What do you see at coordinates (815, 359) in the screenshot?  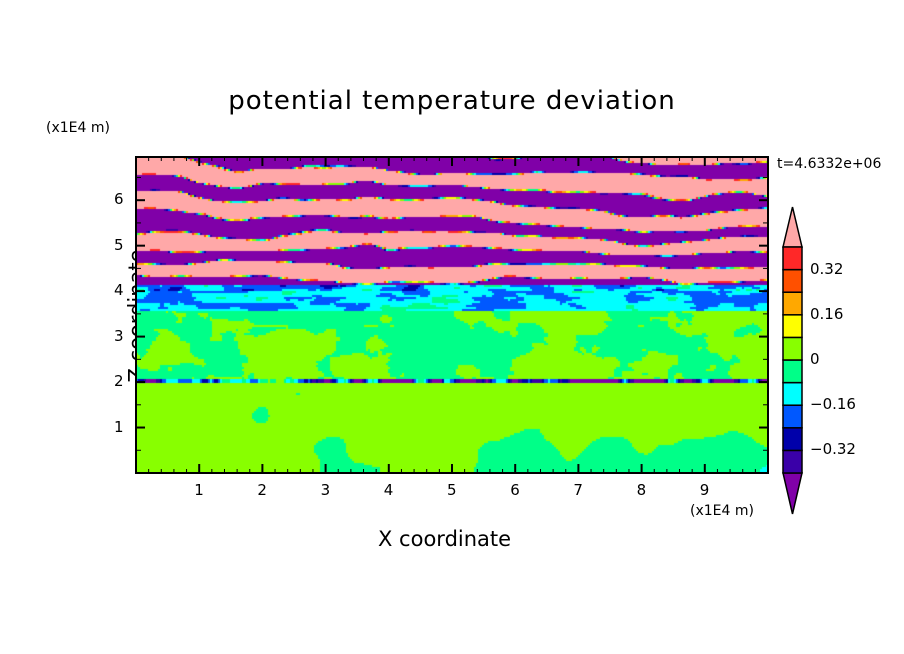 I see `colorbar-tick-label: 0` at bounding box center [815, 359].